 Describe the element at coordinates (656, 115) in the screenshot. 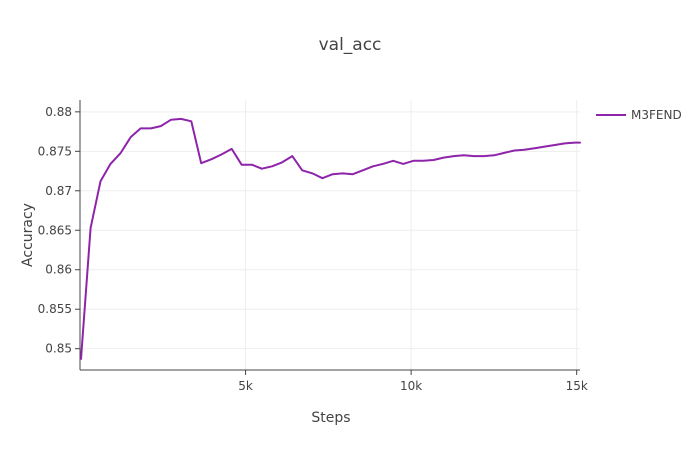

I see `legend-item-m3fend: M3FEND` at that location.